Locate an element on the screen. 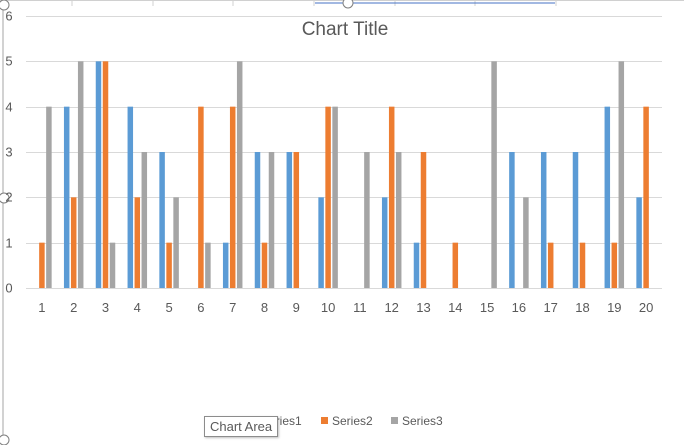 The height and width of the screenshot is (445, 684). x-tick-label: 19 is located at coordinates (614, 307).